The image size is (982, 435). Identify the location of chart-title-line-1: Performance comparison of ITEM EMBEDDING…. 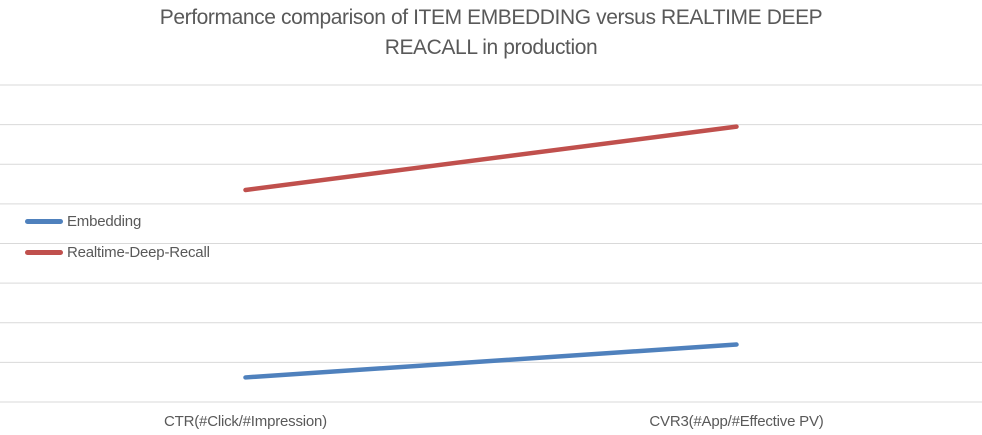
(491, 17).